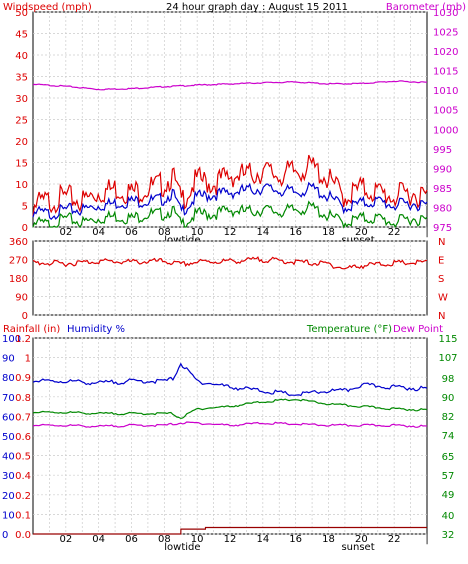  Describe the element at coordinates (426, 7) in the screenshot. I see `right-axis-label-barometer: Barometer (mb)` at that location.